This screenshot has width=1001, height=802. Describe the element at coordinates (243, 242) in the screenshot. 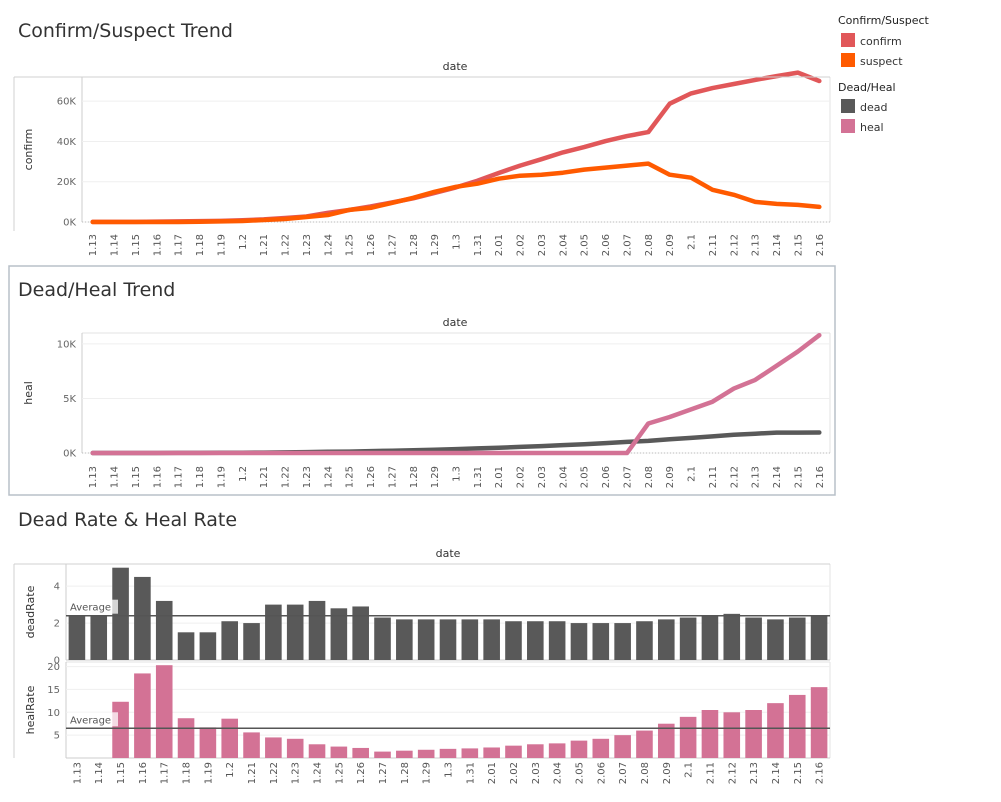

I see `x-tick-chart1-7: 1.2` at that location.